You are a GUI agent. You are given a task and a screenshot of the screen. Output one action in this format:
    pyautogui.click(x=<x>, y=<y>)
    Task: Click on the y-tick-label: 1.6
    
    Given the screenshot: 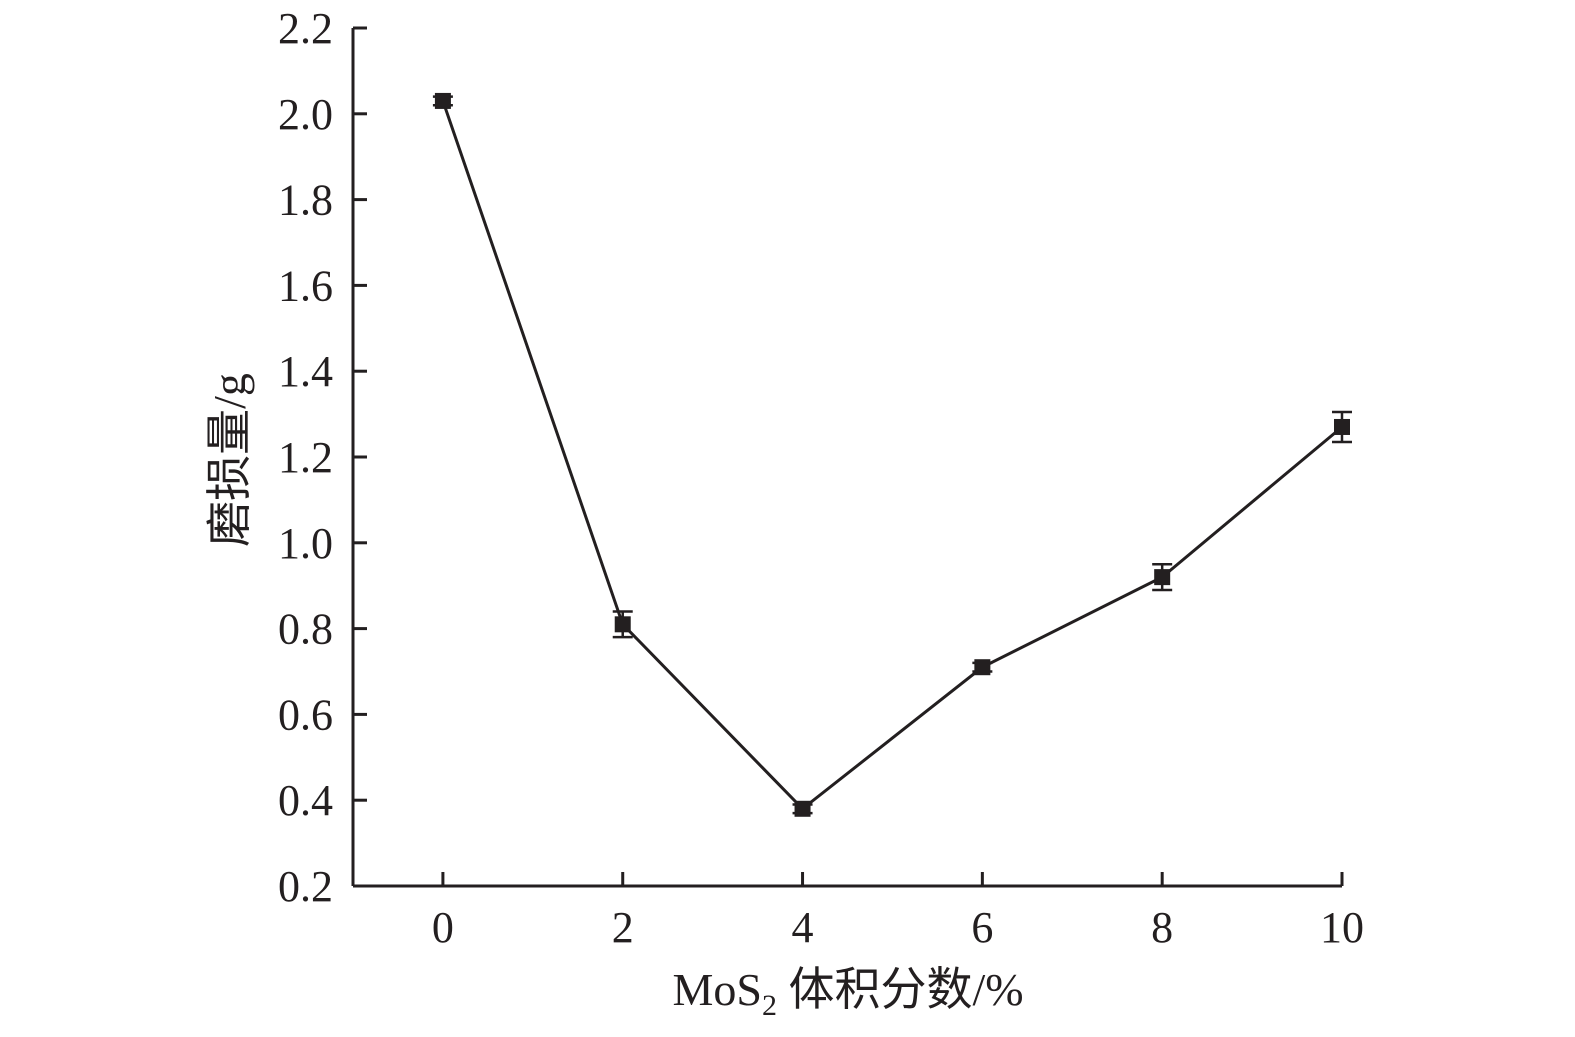 What is the action you would take?
    pyautogui.click(x=305, y=285)
    